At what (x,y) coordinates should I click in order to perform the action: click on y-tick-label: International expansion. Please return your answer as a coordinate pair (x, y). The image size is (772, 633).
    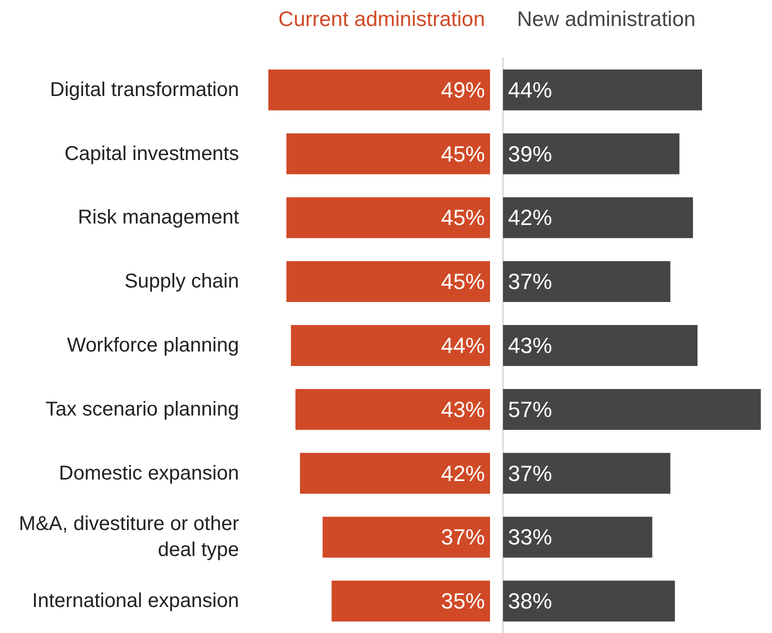
    Looking at the image, I should click on (135, 601).